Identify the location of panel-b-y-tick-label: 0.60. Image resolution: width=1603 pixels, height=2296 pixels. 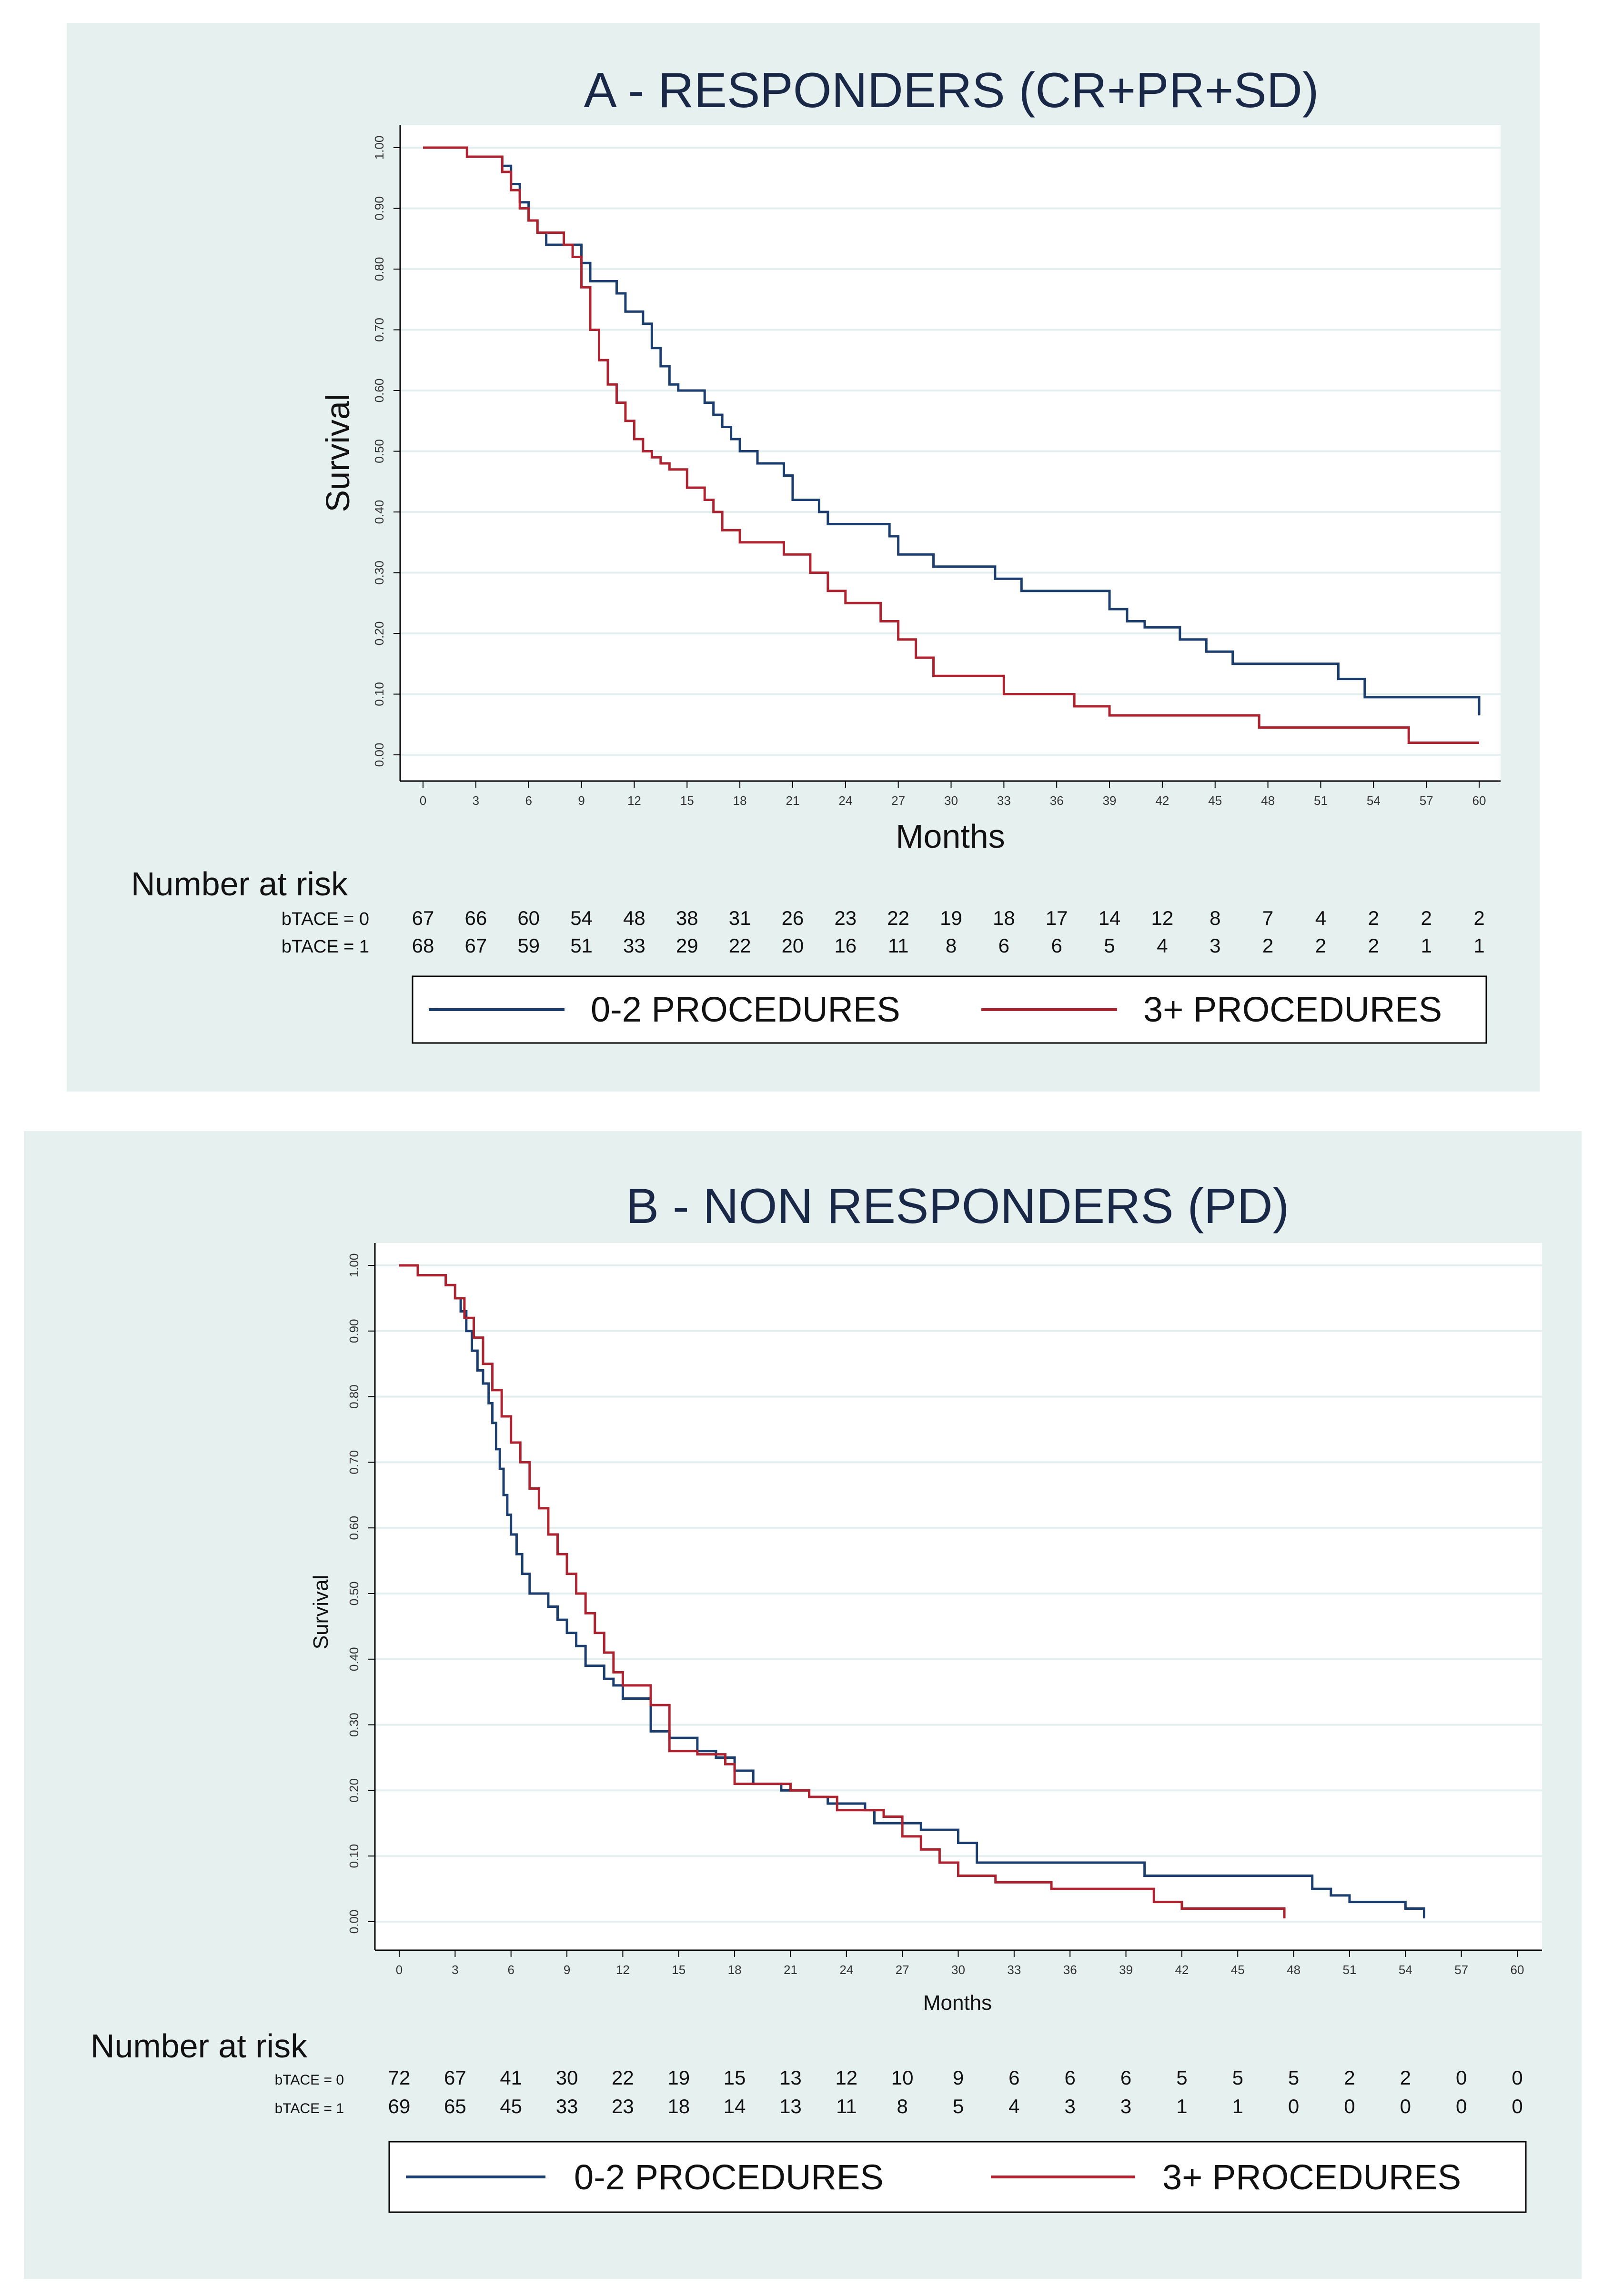
(354, 1528).